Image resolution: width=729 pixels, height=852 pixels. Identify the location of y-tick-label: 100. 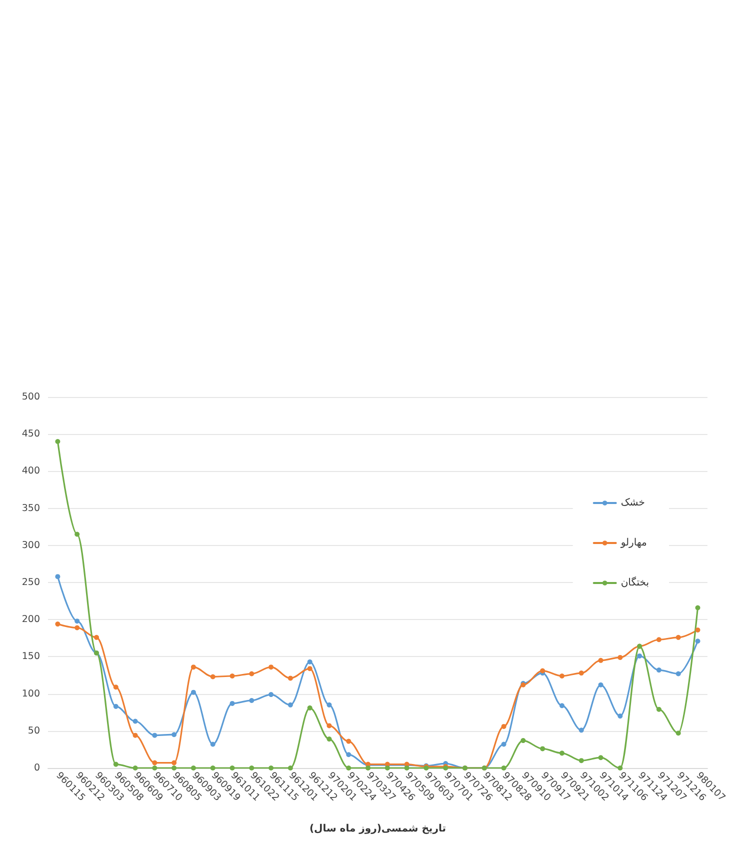
(31, 694).